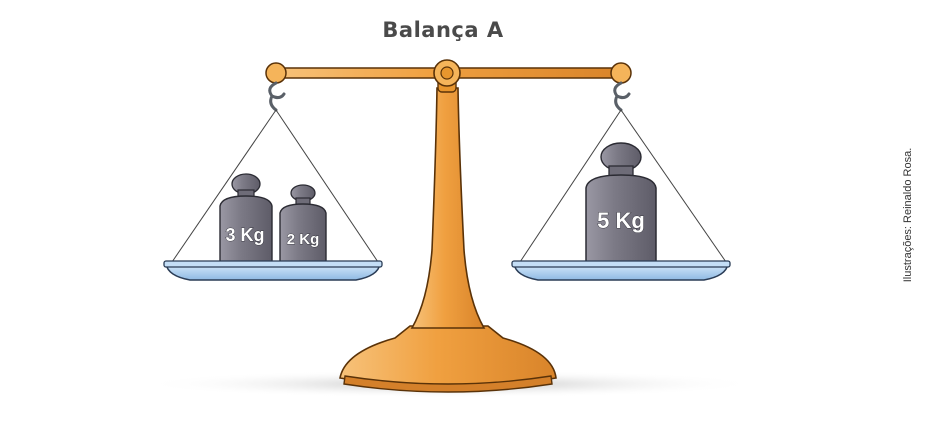 Image resolution: width=948 pixels, height=425 pixels. I want to click on right-hook, so click(622, 96).